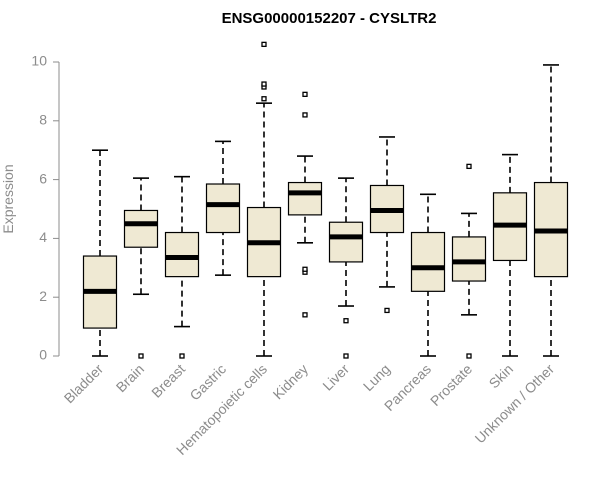 The height and width of the screenshot is (500, 600). Describe the element at coordinates (43, 178) in the screenshot. I see `y-tick-label: 6` at that location.